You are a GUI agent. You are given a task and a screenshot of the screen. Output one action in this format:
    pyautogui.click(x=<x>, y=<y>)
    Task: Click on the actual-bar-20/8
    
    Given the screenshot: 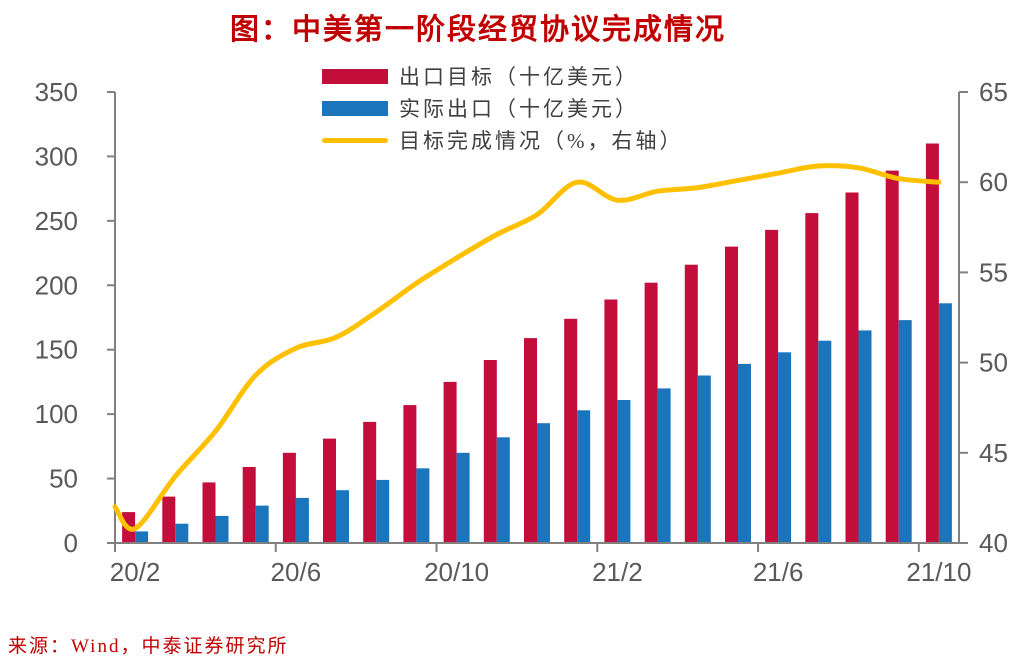 What is the action you would take?
    pyautogui.click(x=383, y=511)
    